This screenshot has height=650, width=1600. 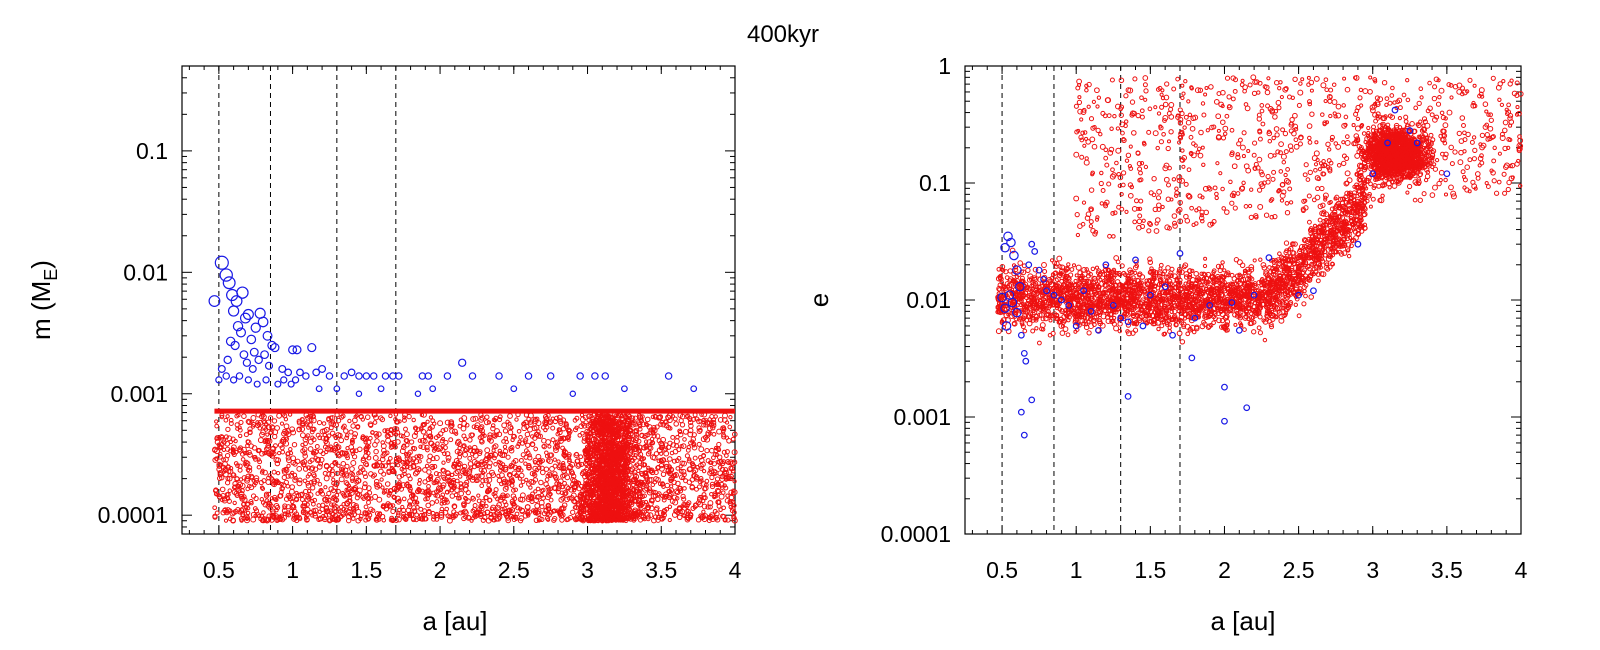 I want to click on eccentricity-panel-x-tick-label: 3.5, so click(x=1447, y=570).